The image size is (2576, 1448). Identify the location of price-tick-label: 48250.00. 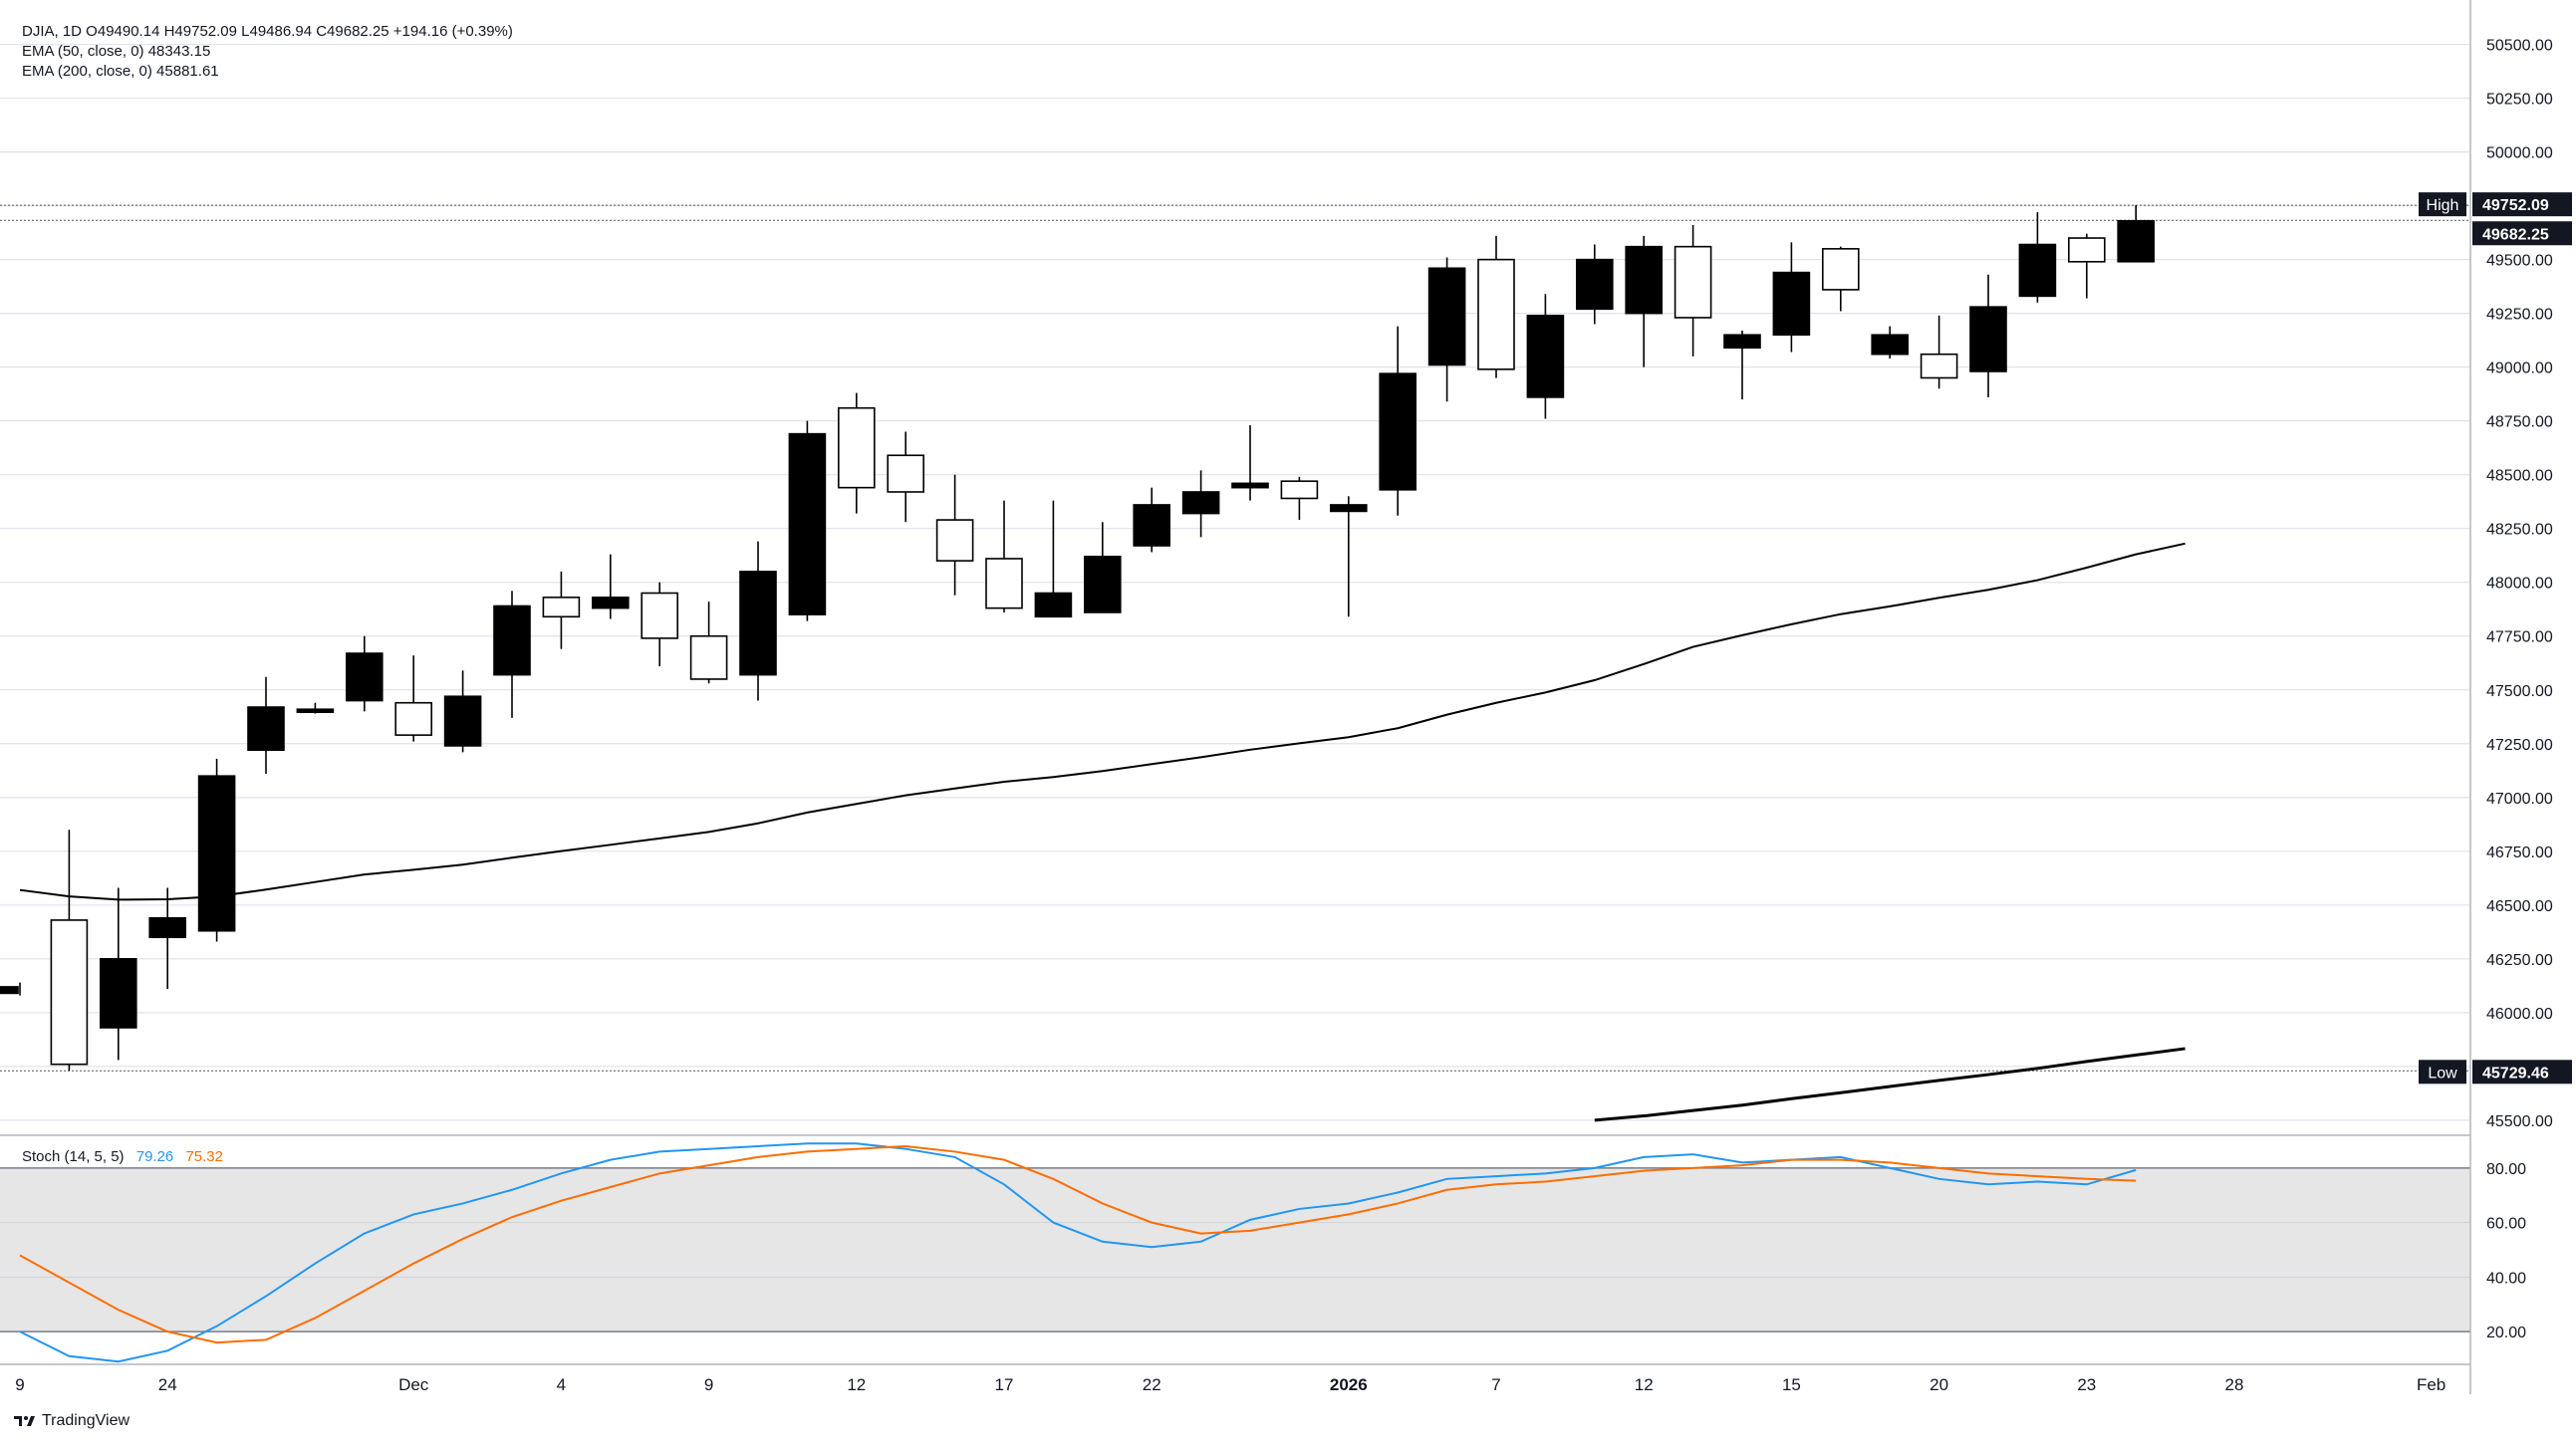
(2519, 530).